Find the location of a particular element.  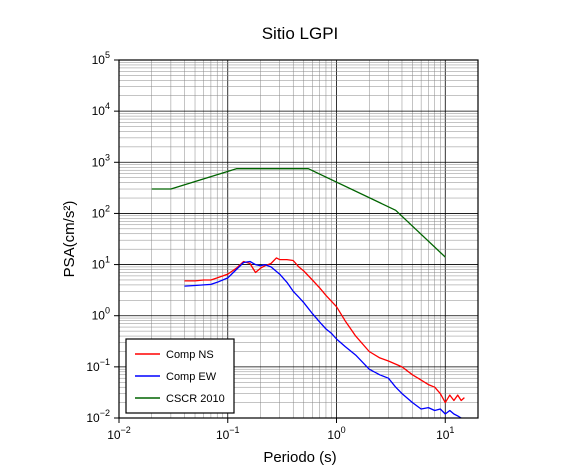

y-tick-label: 10¹ is located at coordinates (101, 263).